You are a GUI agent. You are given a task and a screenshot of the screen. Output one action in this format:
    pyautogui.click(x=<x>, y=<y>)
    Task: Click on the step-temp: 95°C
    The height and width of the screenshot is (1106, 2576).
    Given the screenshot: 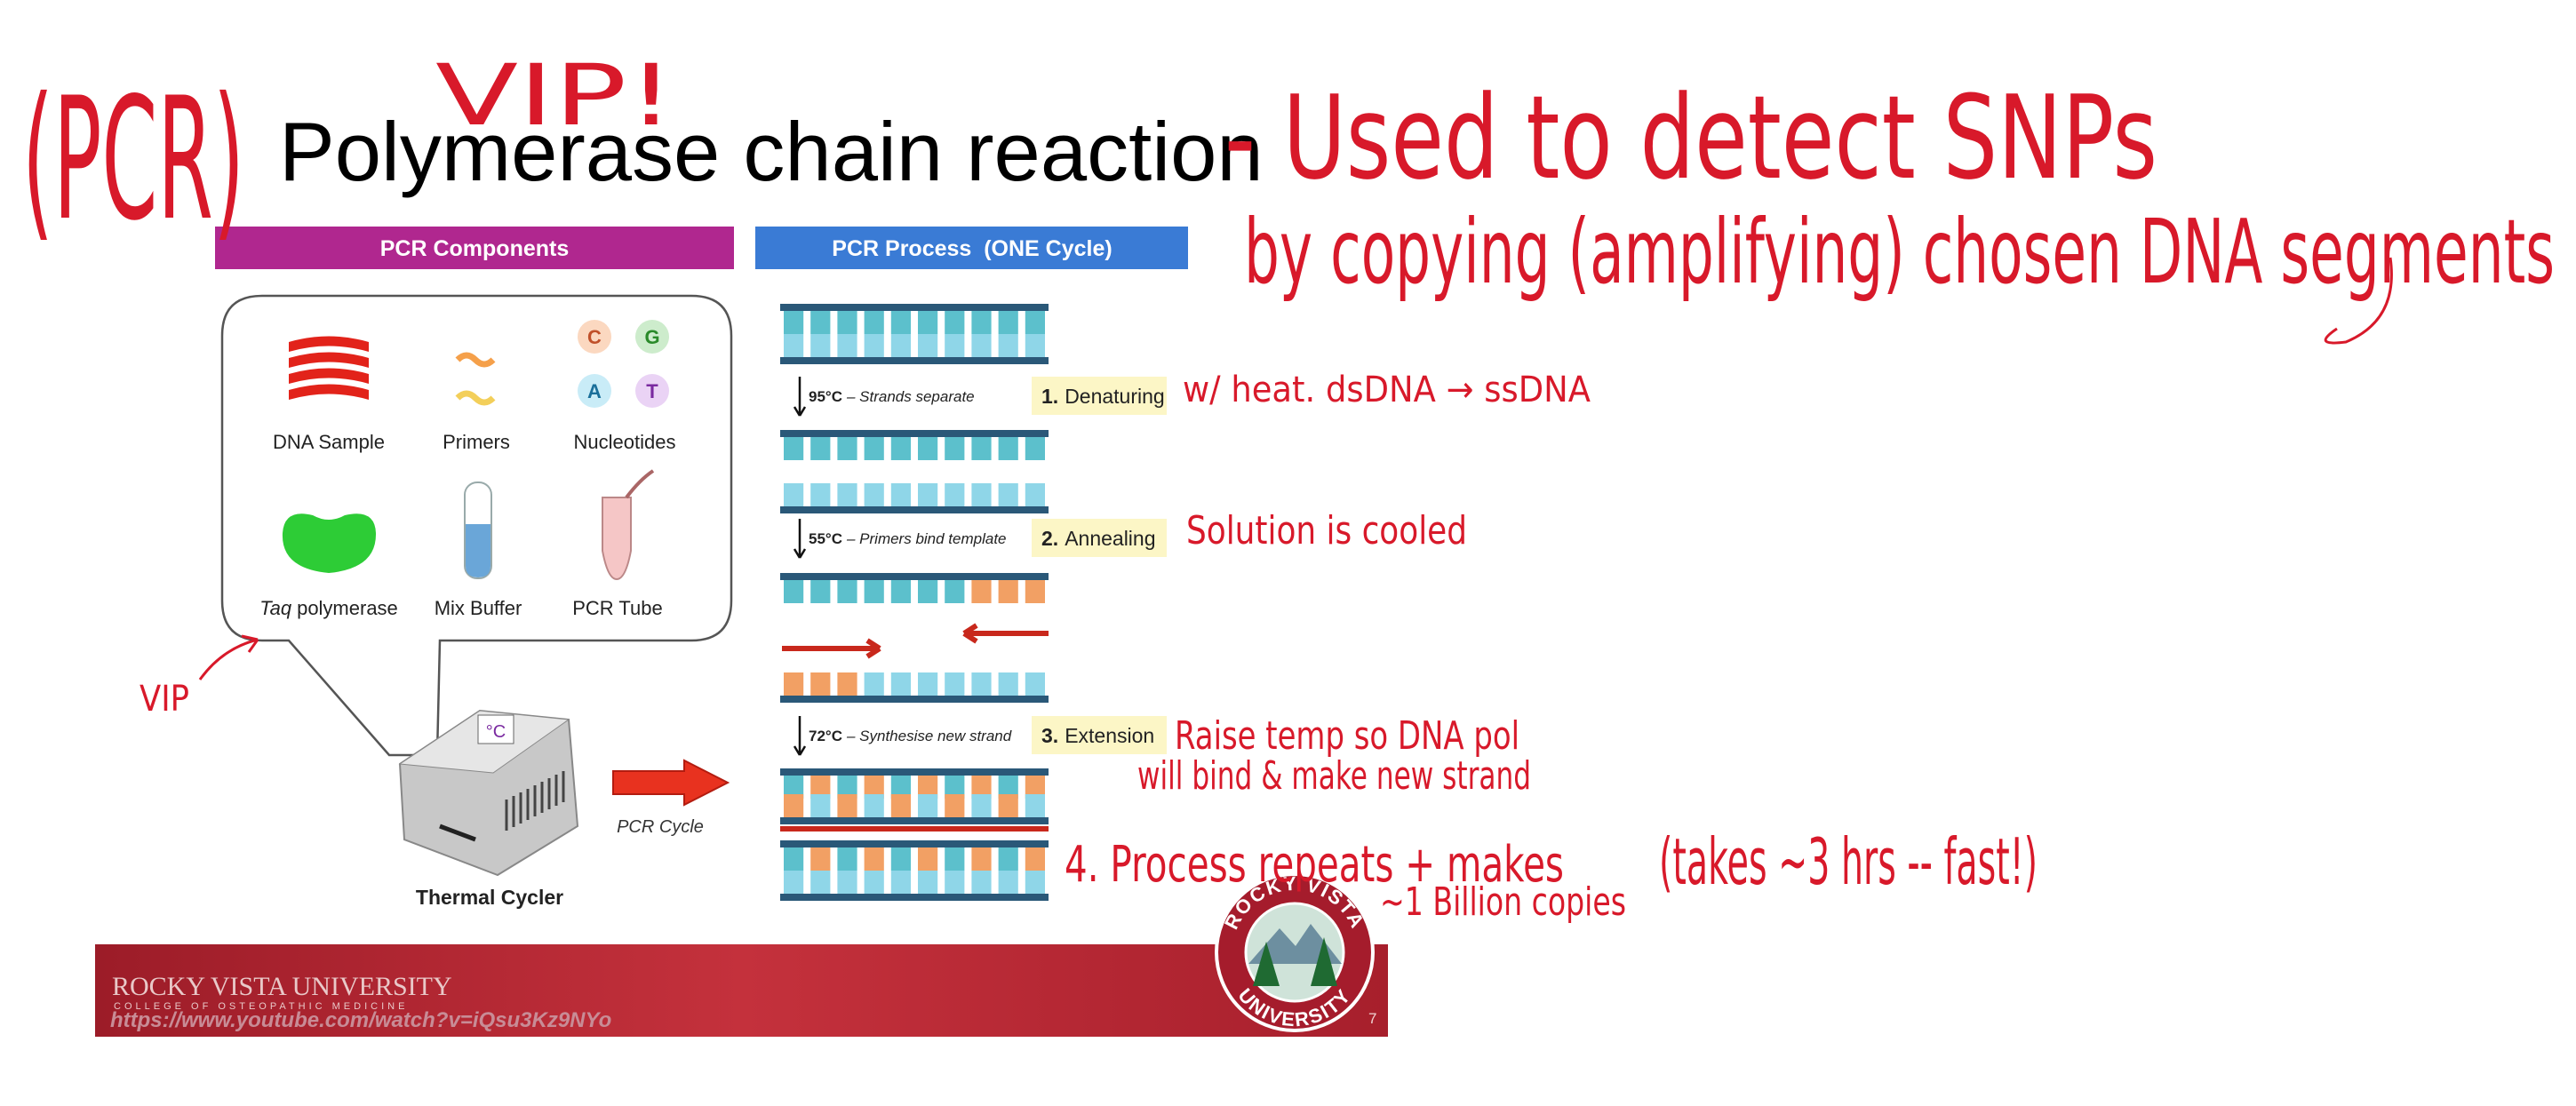 What is the action you would take?
    pyautogui.click(x=825, y=397)
    